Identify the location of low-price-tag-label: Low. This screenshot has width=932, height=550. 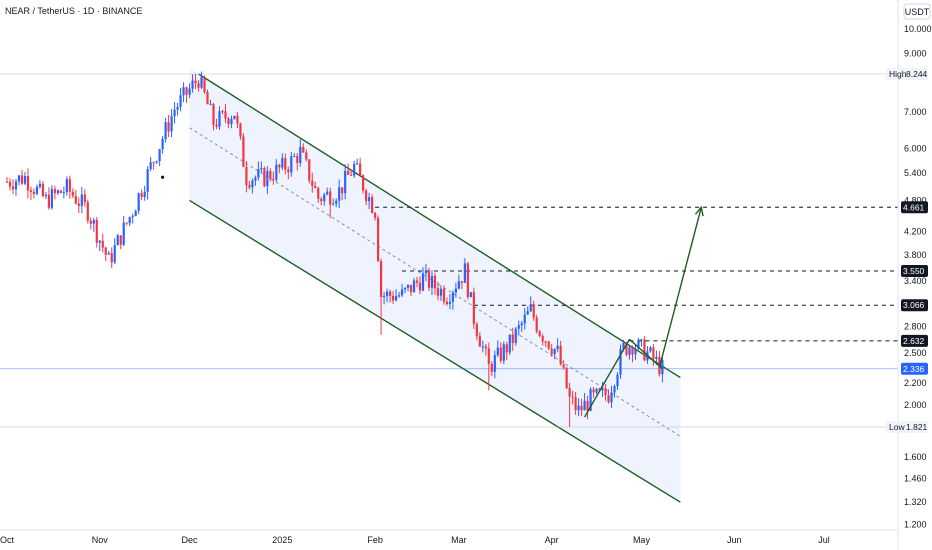
(897, 427).